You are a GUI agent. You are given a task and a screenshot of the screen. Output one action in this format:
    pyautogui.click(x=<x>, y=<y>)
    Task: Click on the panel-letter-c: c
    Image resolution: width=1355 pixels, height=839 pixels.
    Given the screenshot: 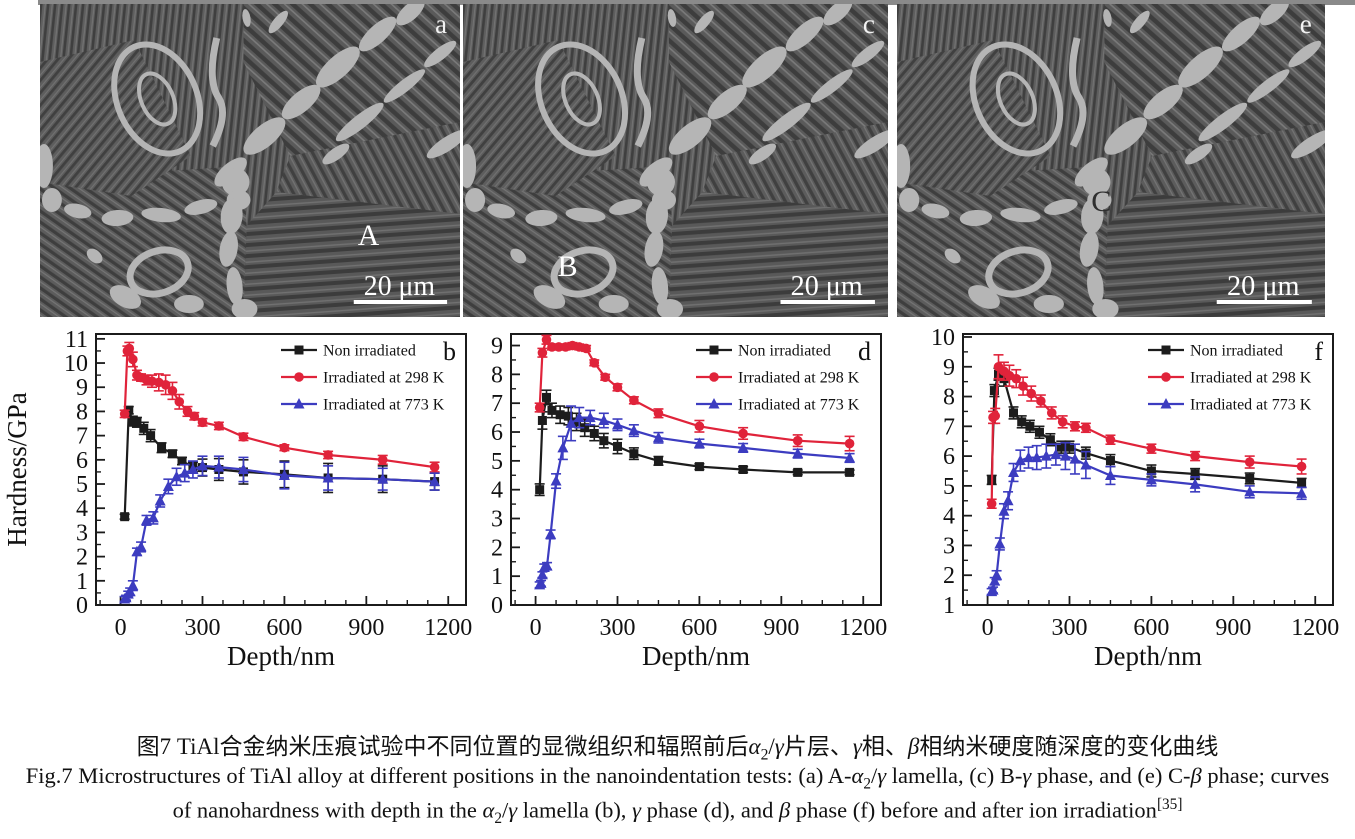 What is the action you would take?
    pyautogui.click(x=869, y=24)
    